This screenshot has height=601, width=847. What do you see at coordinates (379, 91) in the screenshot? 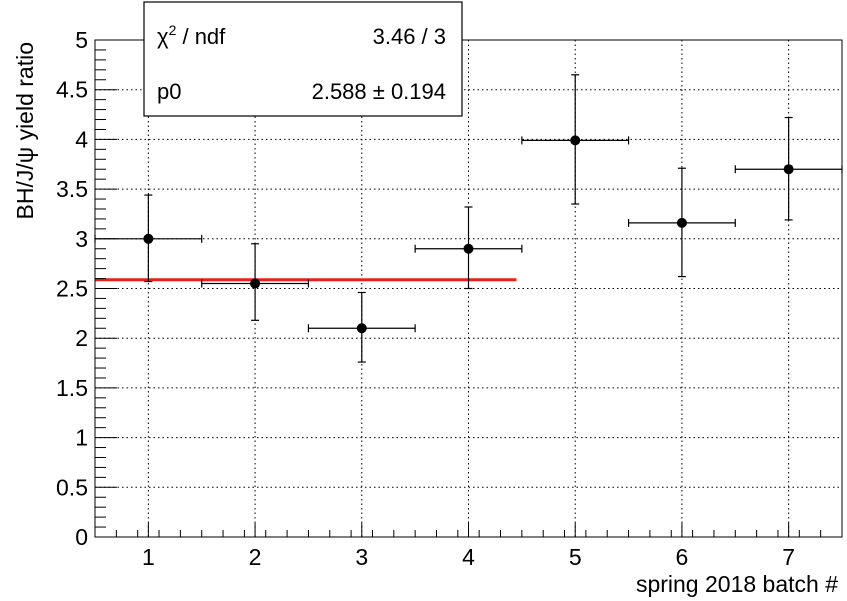
I see `stats-p0-value: 2.588 ± 0.194` at bounding box center [379, 91].